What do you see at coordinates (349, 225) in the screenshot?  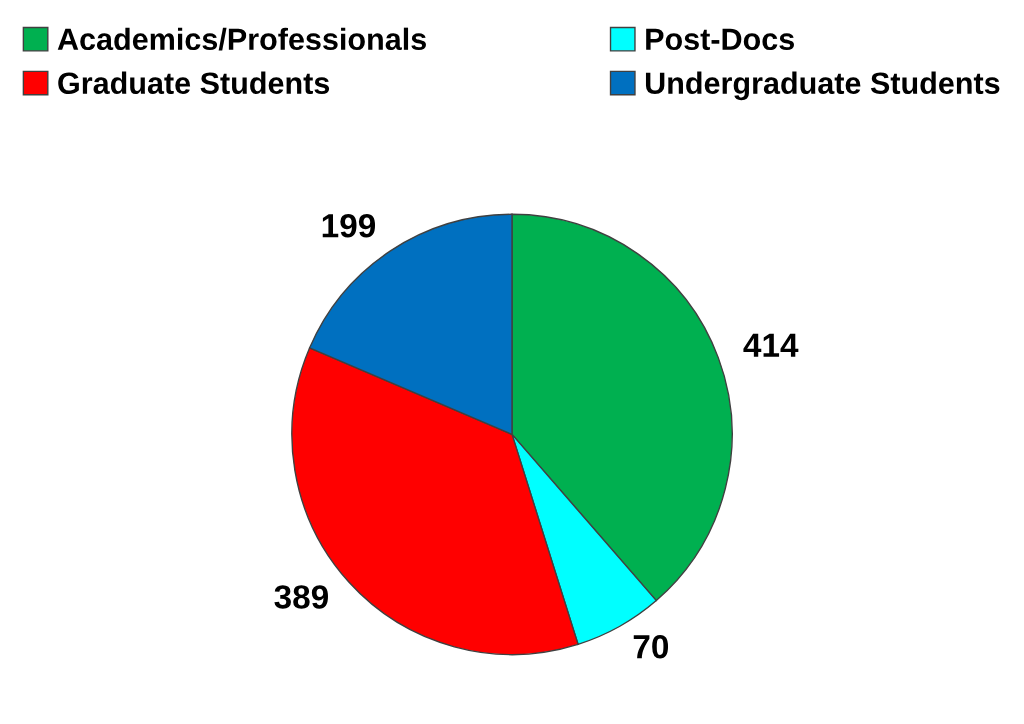 I see `data-label: 199` at bounding box center [349, 225].